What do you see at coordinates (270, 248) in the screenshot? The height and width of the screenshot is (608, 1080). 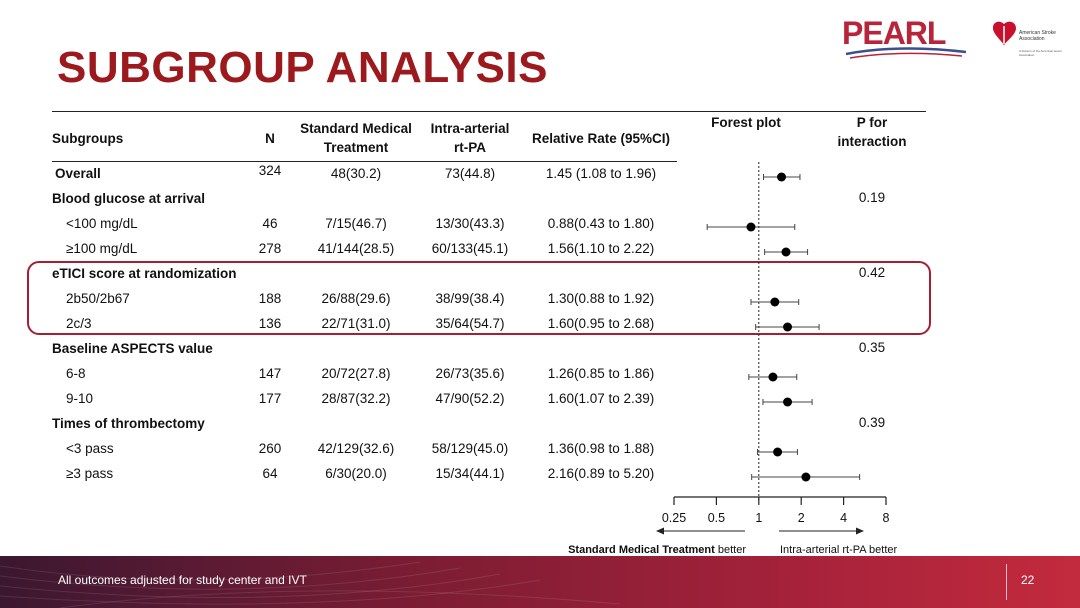 I see `cell-n: 278` at bounding box center [270, 248].